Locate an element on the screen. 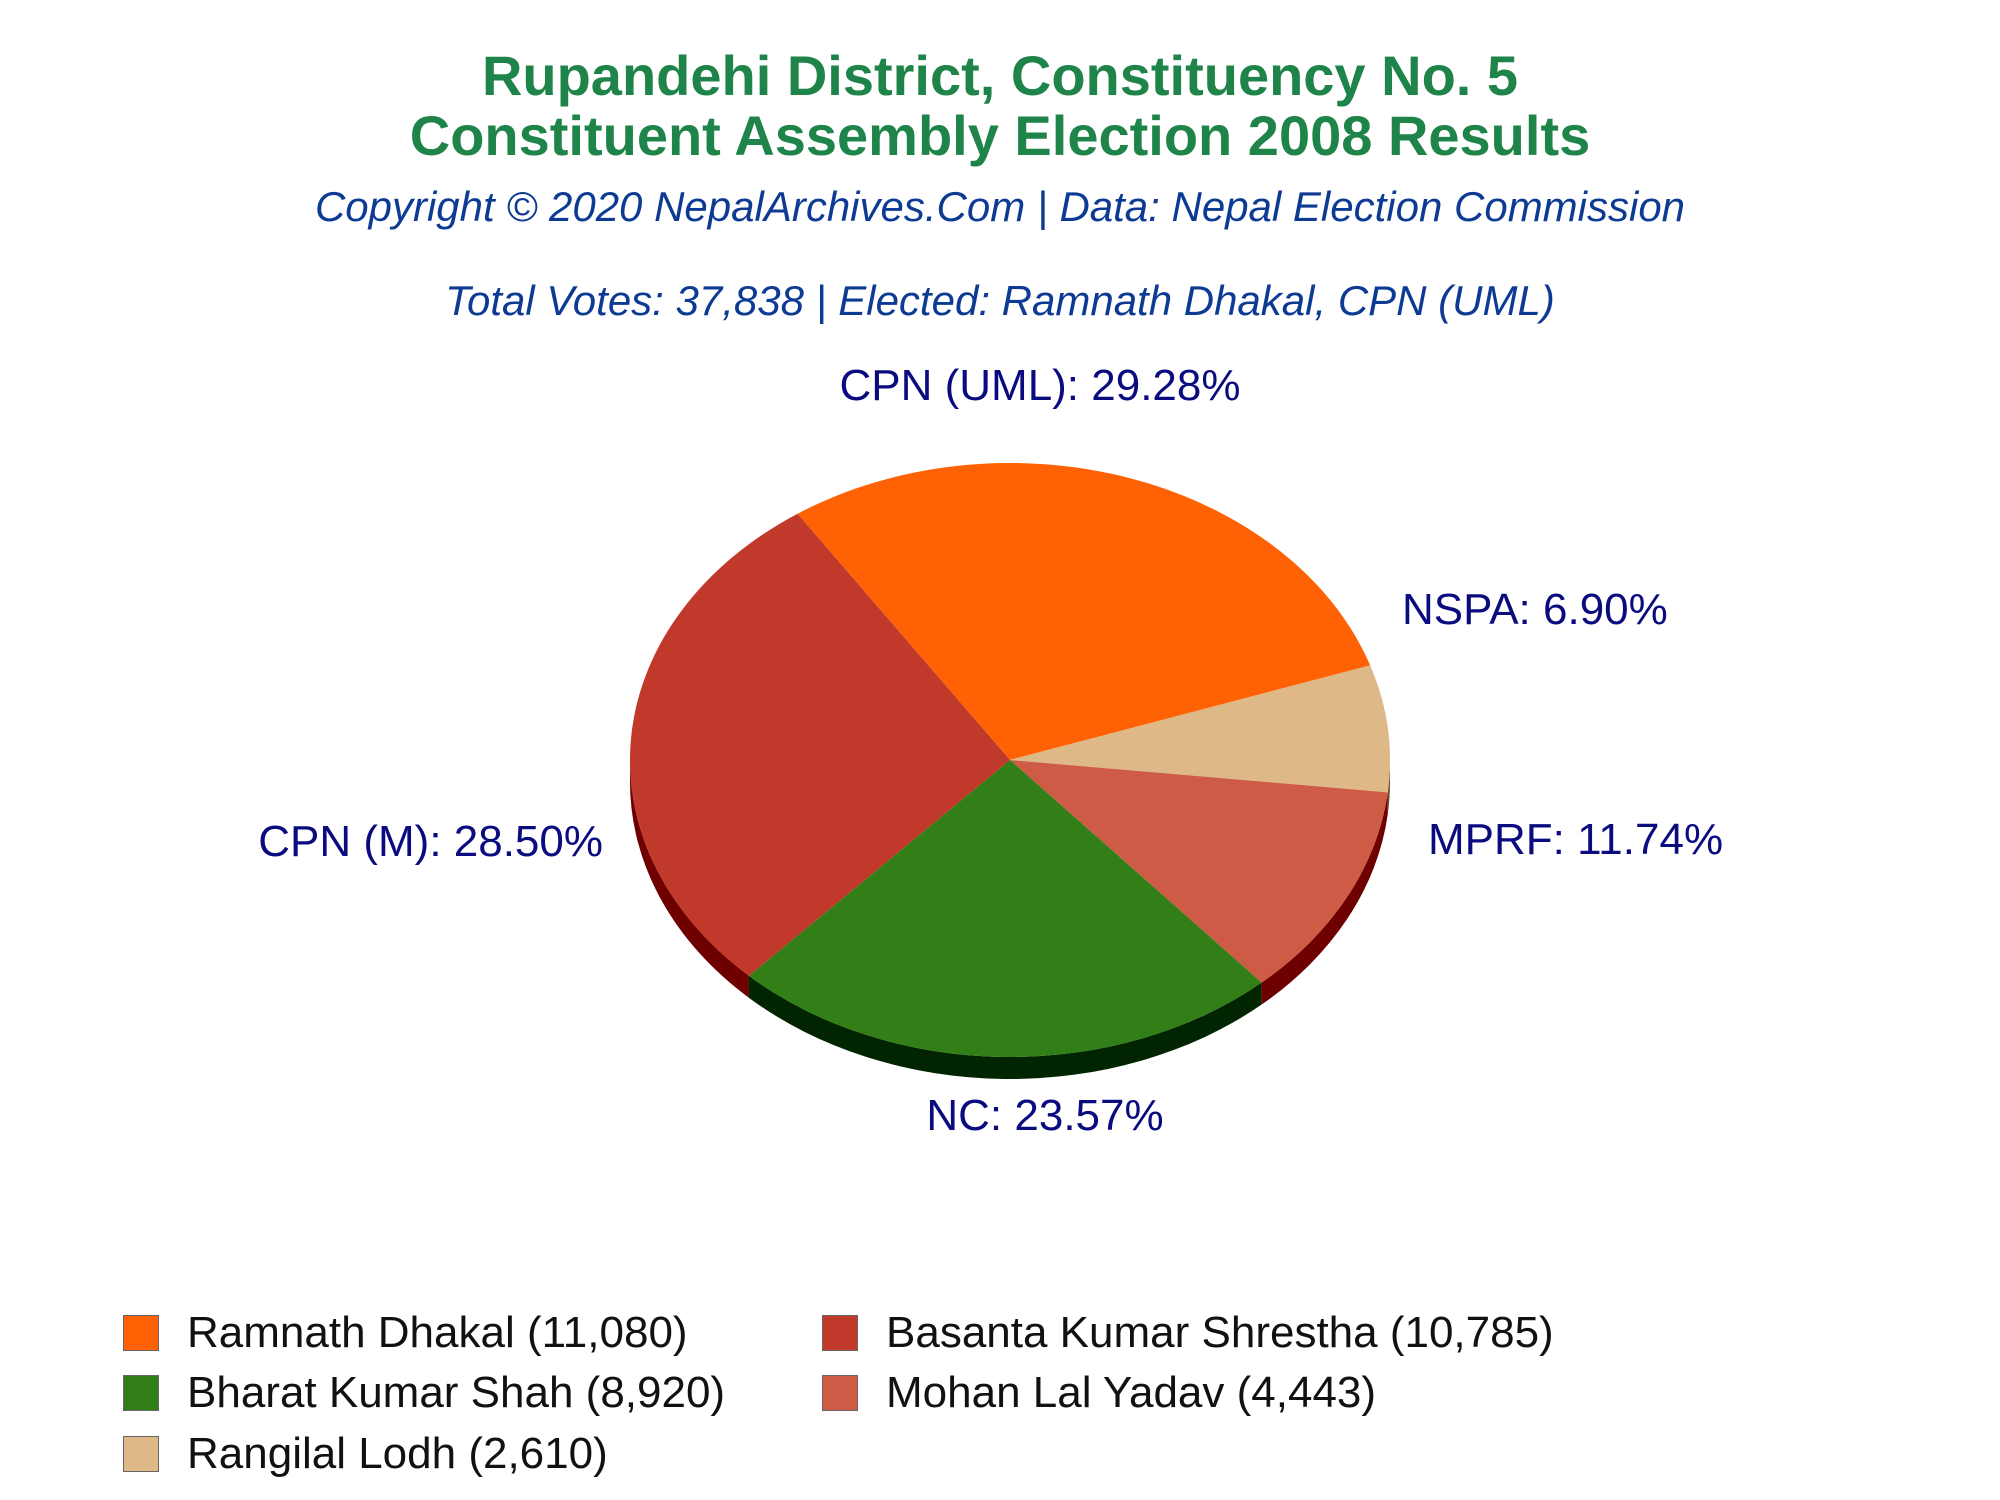 The width and height of the screenshot is (2000, 1500). pie-slice-label: CPN (M): 28.50% is located at coordinates (430, 841).